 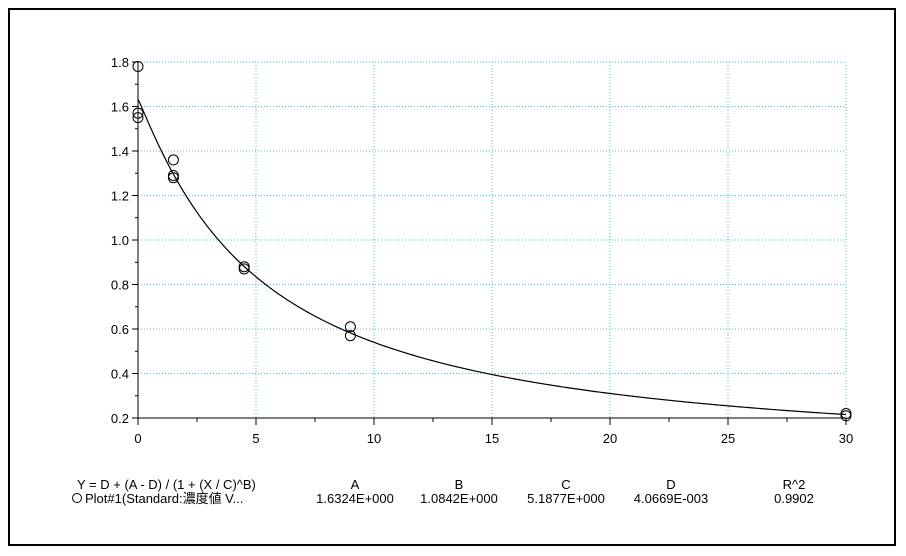 What do you see at coordinates (255, 438) in the screenshot?
I see `x-tick-label: 5` at bounding box center [255, 438].